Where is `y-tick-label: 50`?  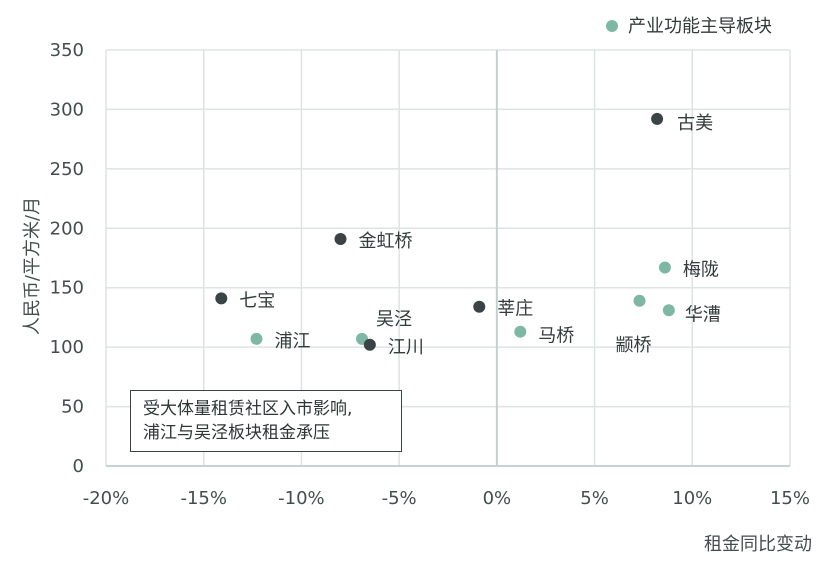
y-tick-label: 50 is located at coordinates (72, 407).